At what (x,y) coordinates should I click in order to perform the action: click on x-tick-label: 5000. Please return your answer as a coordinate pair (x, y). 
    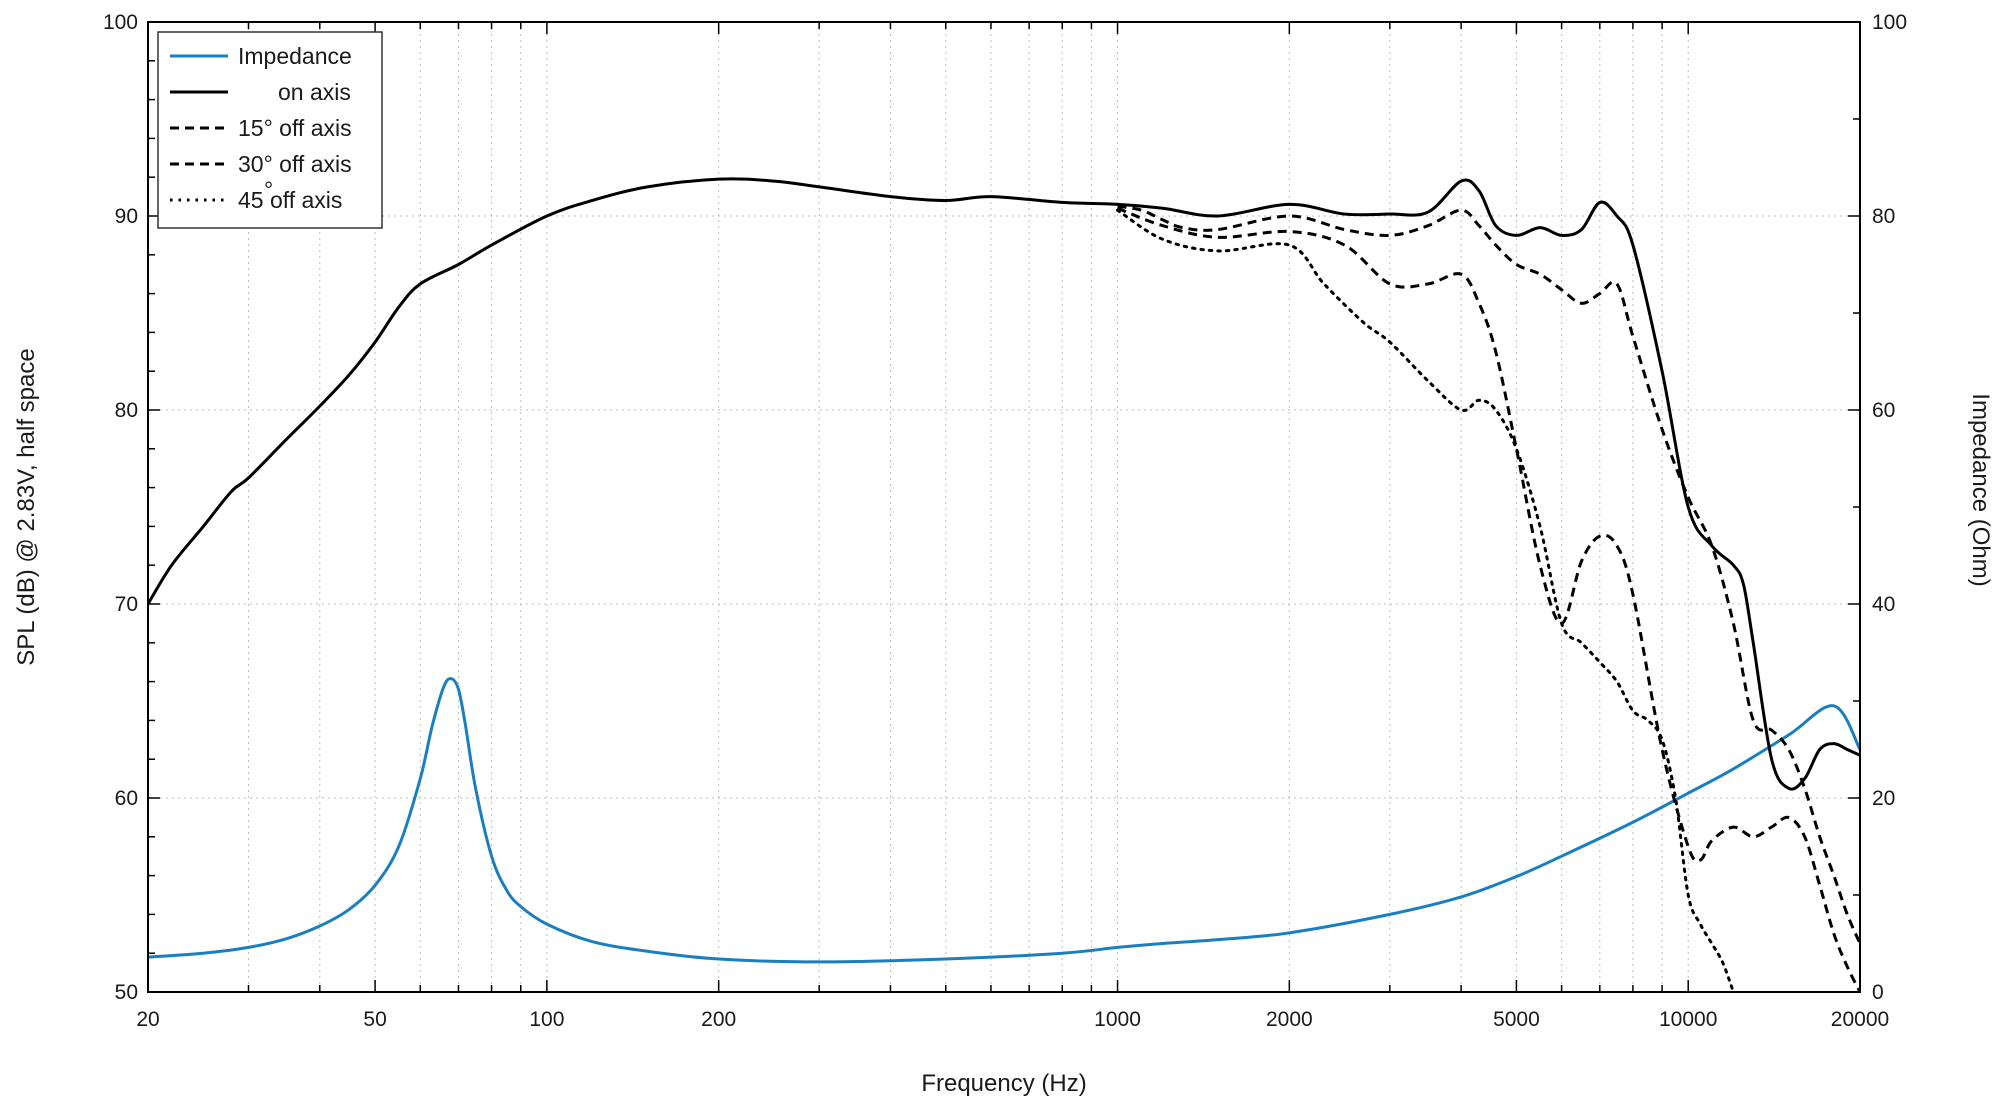
    Looking at the image, I should click on (1516, 1019).